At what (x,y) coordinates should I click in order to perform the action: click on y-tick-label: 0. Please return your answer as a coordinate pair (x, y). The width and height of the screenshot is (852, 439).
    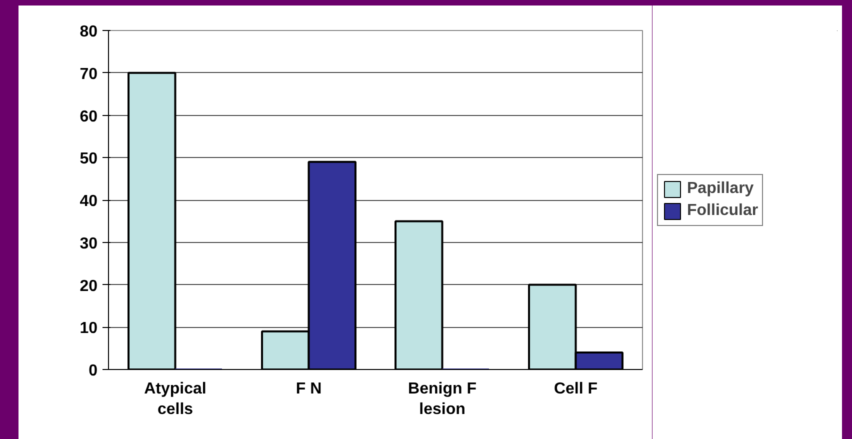
    Looking at the image, I should click on (93, 371).